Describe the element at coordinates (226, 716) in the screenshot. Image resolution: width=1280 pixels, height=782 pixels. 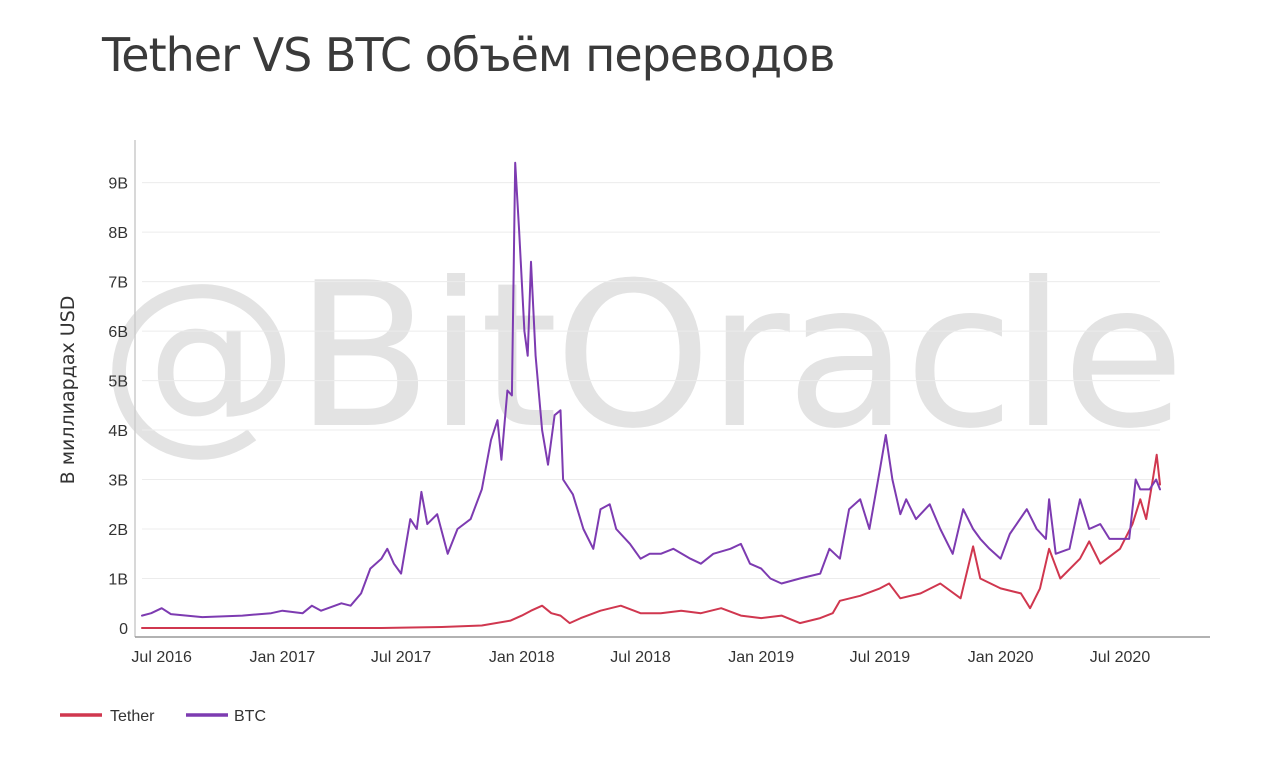
I see `legend-item-btc: BTC` at that location.